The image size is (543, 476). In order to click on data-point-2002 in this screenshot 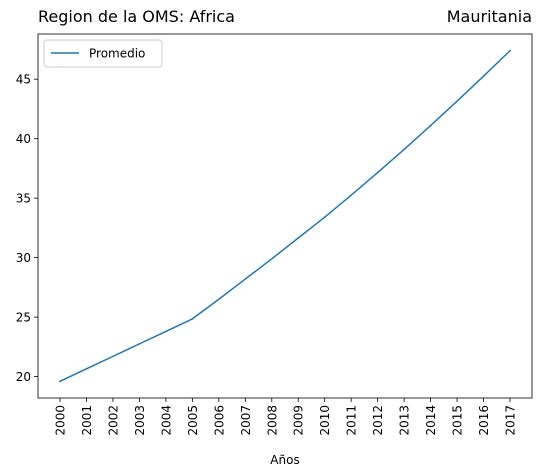, I will do `click(113, 356)`.